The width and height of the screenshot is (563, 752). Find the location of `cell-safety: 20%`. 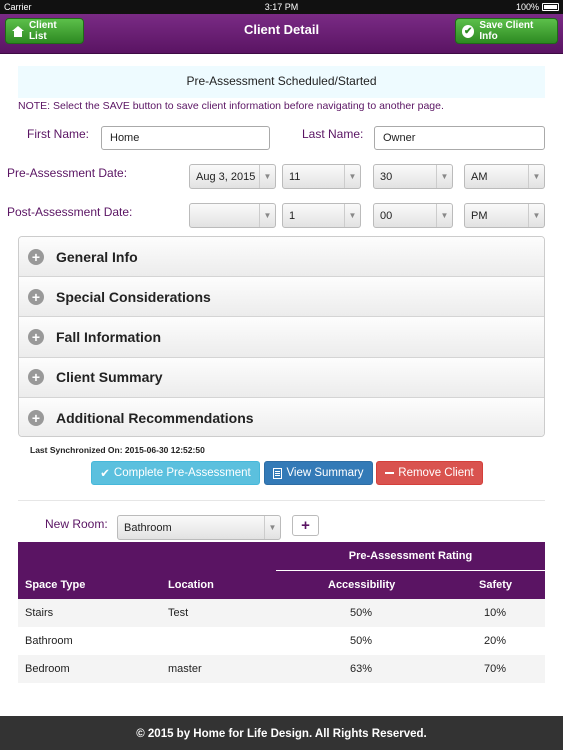

cell-safety: 20% is located at coordinates (495, 641).